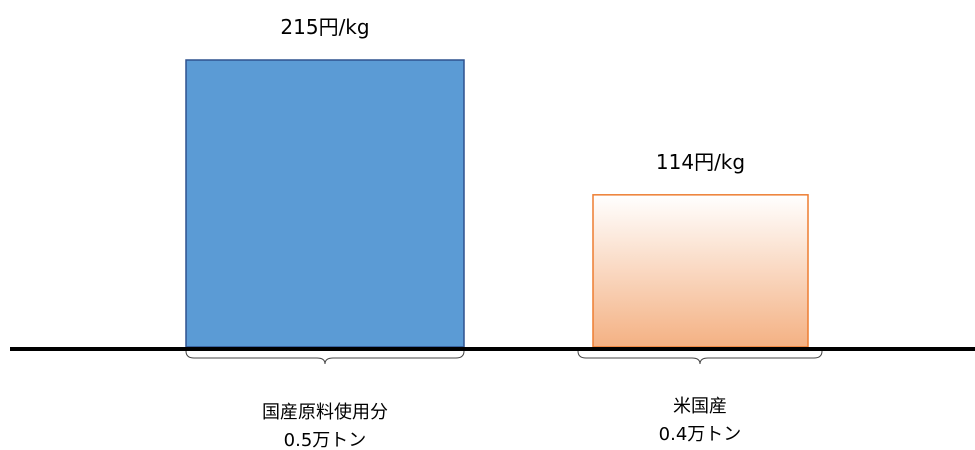 This screenshot has width=975, height=450. What do you see at coordinates (700, 406) in the screenshot?
I see `category-label-2: 米国産` at bounding box center [700, 406].